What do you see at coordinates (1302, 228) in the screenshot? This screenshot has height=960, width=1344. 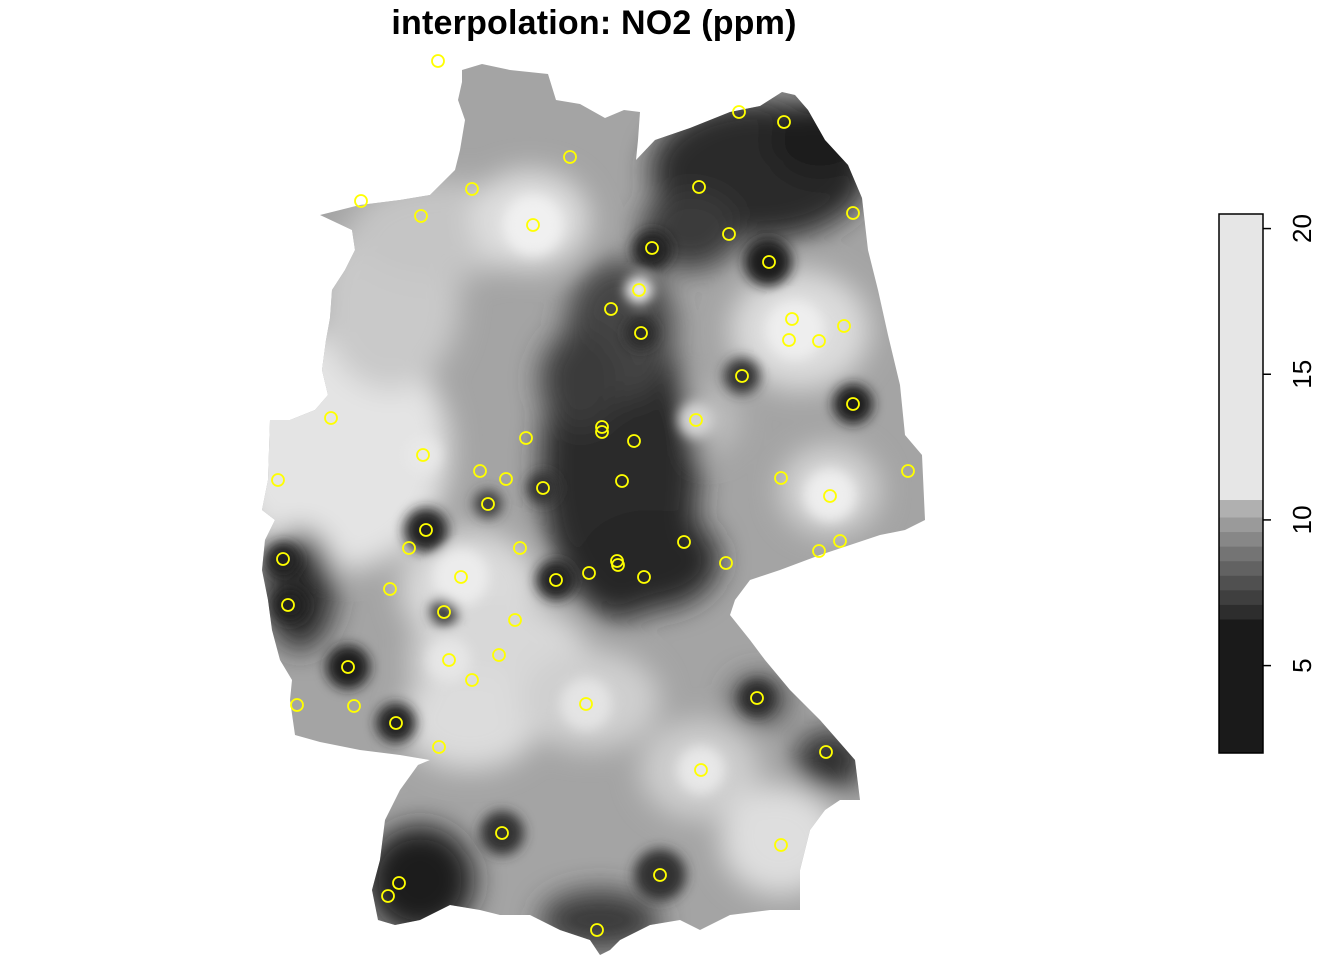 I see `legend-tick-label: 20` at bounding box center [1302, 228].